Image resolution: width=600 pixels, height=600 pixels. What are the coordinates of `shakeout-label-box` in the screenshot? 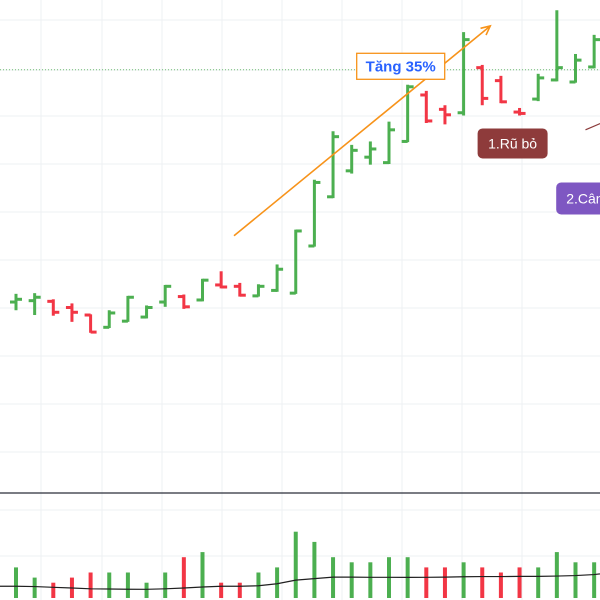 It's located at (512, 143).